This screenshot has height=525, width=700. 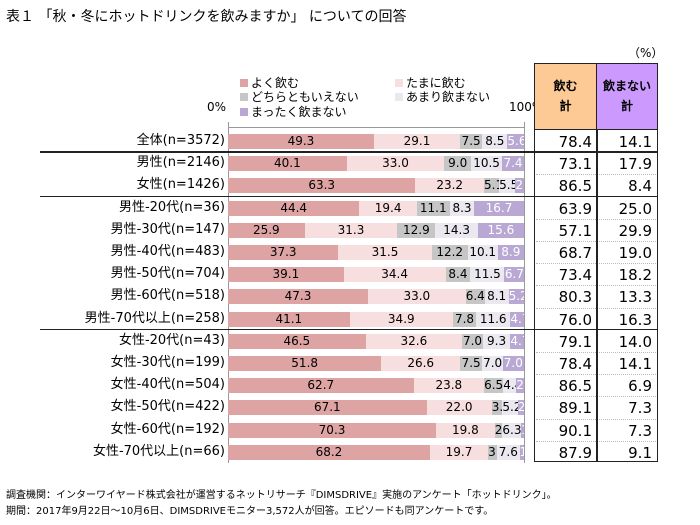 What do you see at coordinates (462, 208) in the screenshot?
I see `bar-segment: 8.3` at bounding box center [462, 208].